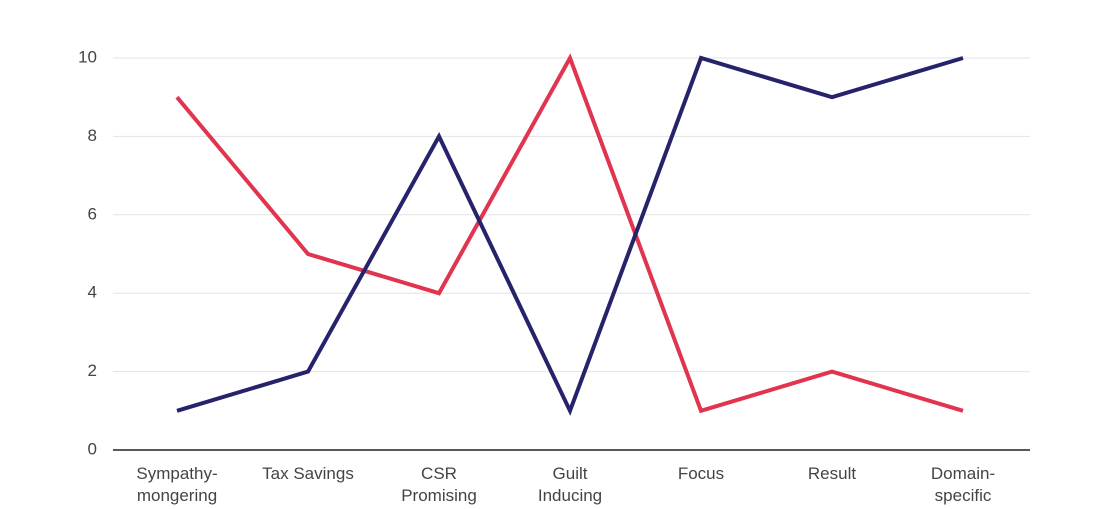 The height and width of the screenshot is (509, 1104). Describe the element at coordinates (92, 135) in the screenshot. I see `y-tick-label: 8` at that location.